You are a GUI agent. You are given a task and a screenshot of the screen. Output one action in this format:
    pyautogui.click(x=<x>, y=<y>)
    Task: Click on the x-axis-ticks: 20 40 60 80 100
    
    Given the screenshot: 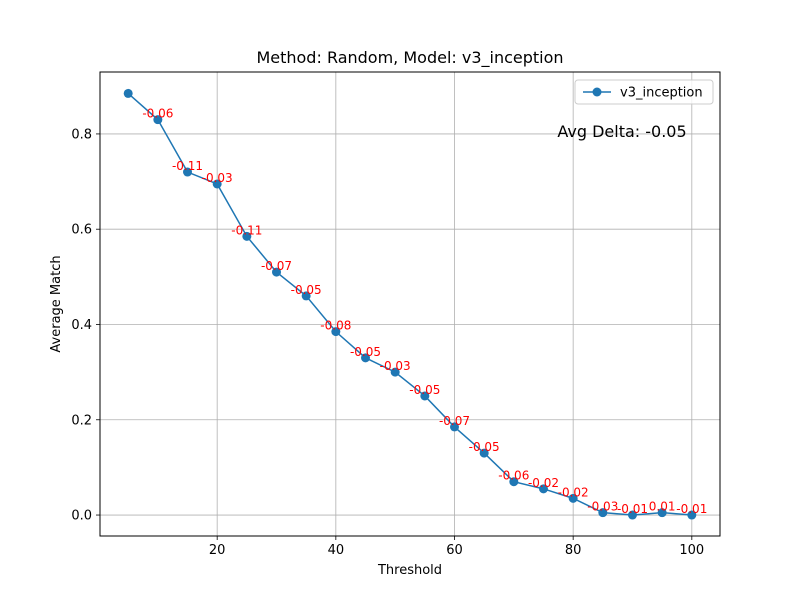 What is the action you would take?
    pyautogui.click(x=456, y=547)
    